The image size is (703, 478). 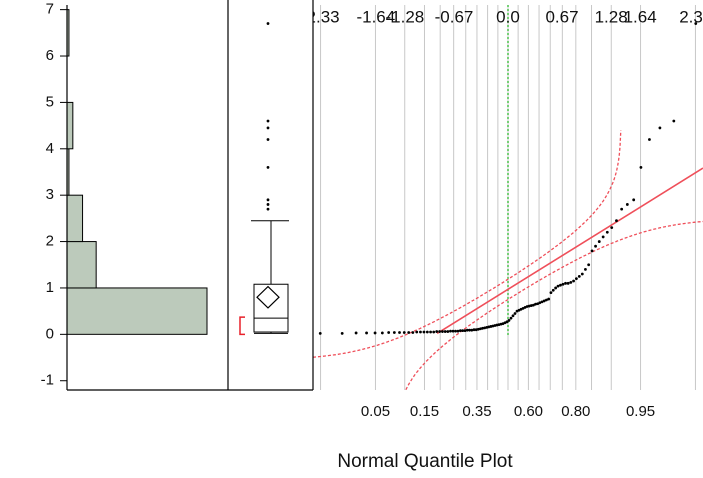 I want to click on plot-title: Normal Quantile Plot, so click(x=425, y=461).